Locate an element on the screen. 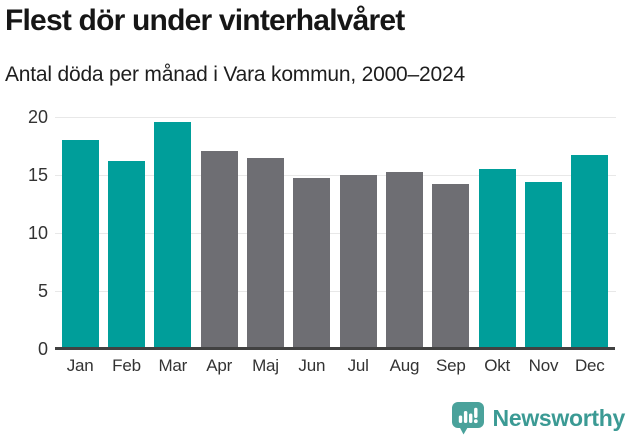 This screenshot has width=631, height=439. y-tick-15: 15 is located at coordinates (37, 175).